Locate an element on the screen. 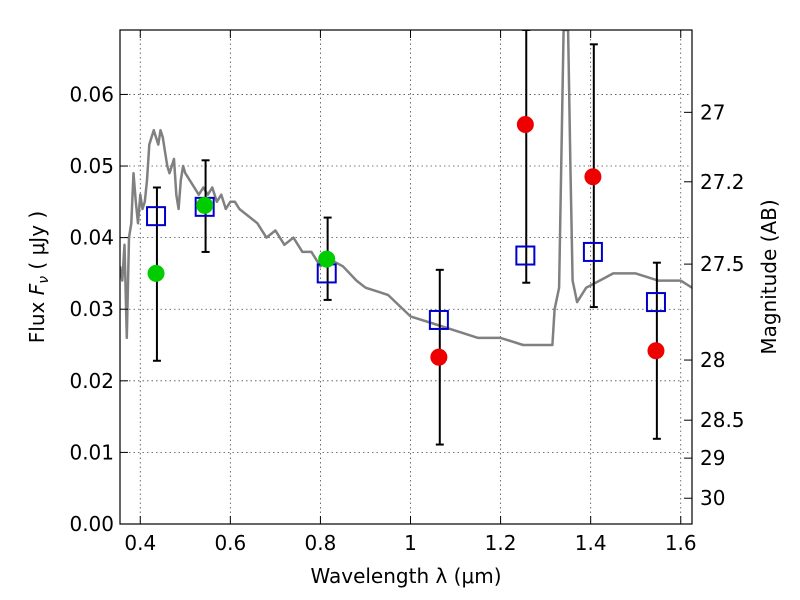 The image size is (800, 600). y-tick-label: 0.00 is located at coordinates (91, 524).